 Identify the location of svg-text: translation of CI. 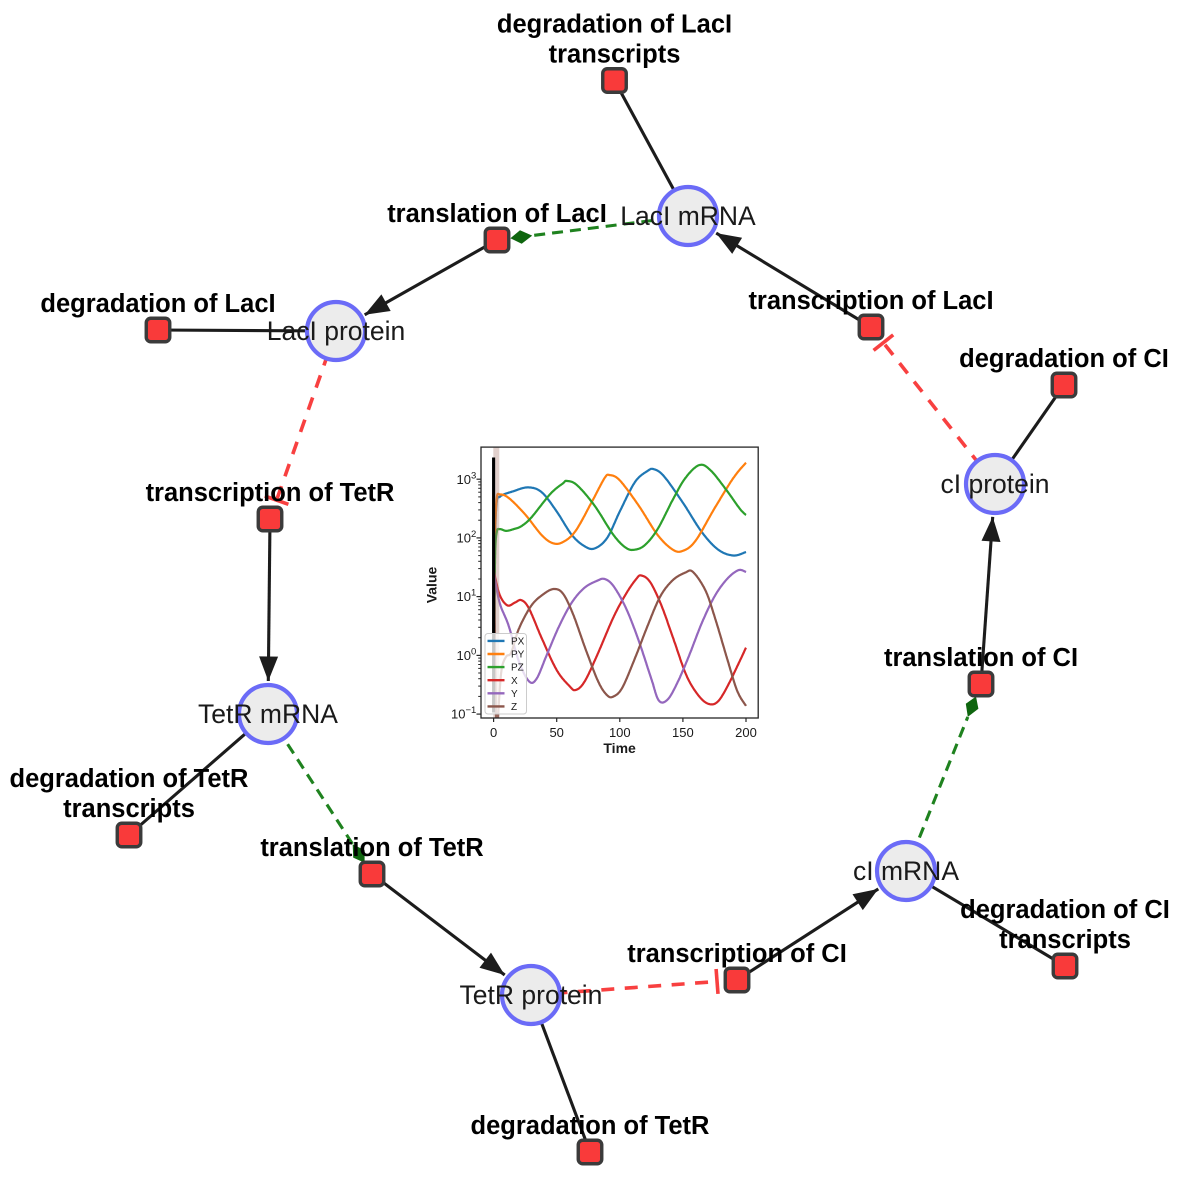
(981, 658).